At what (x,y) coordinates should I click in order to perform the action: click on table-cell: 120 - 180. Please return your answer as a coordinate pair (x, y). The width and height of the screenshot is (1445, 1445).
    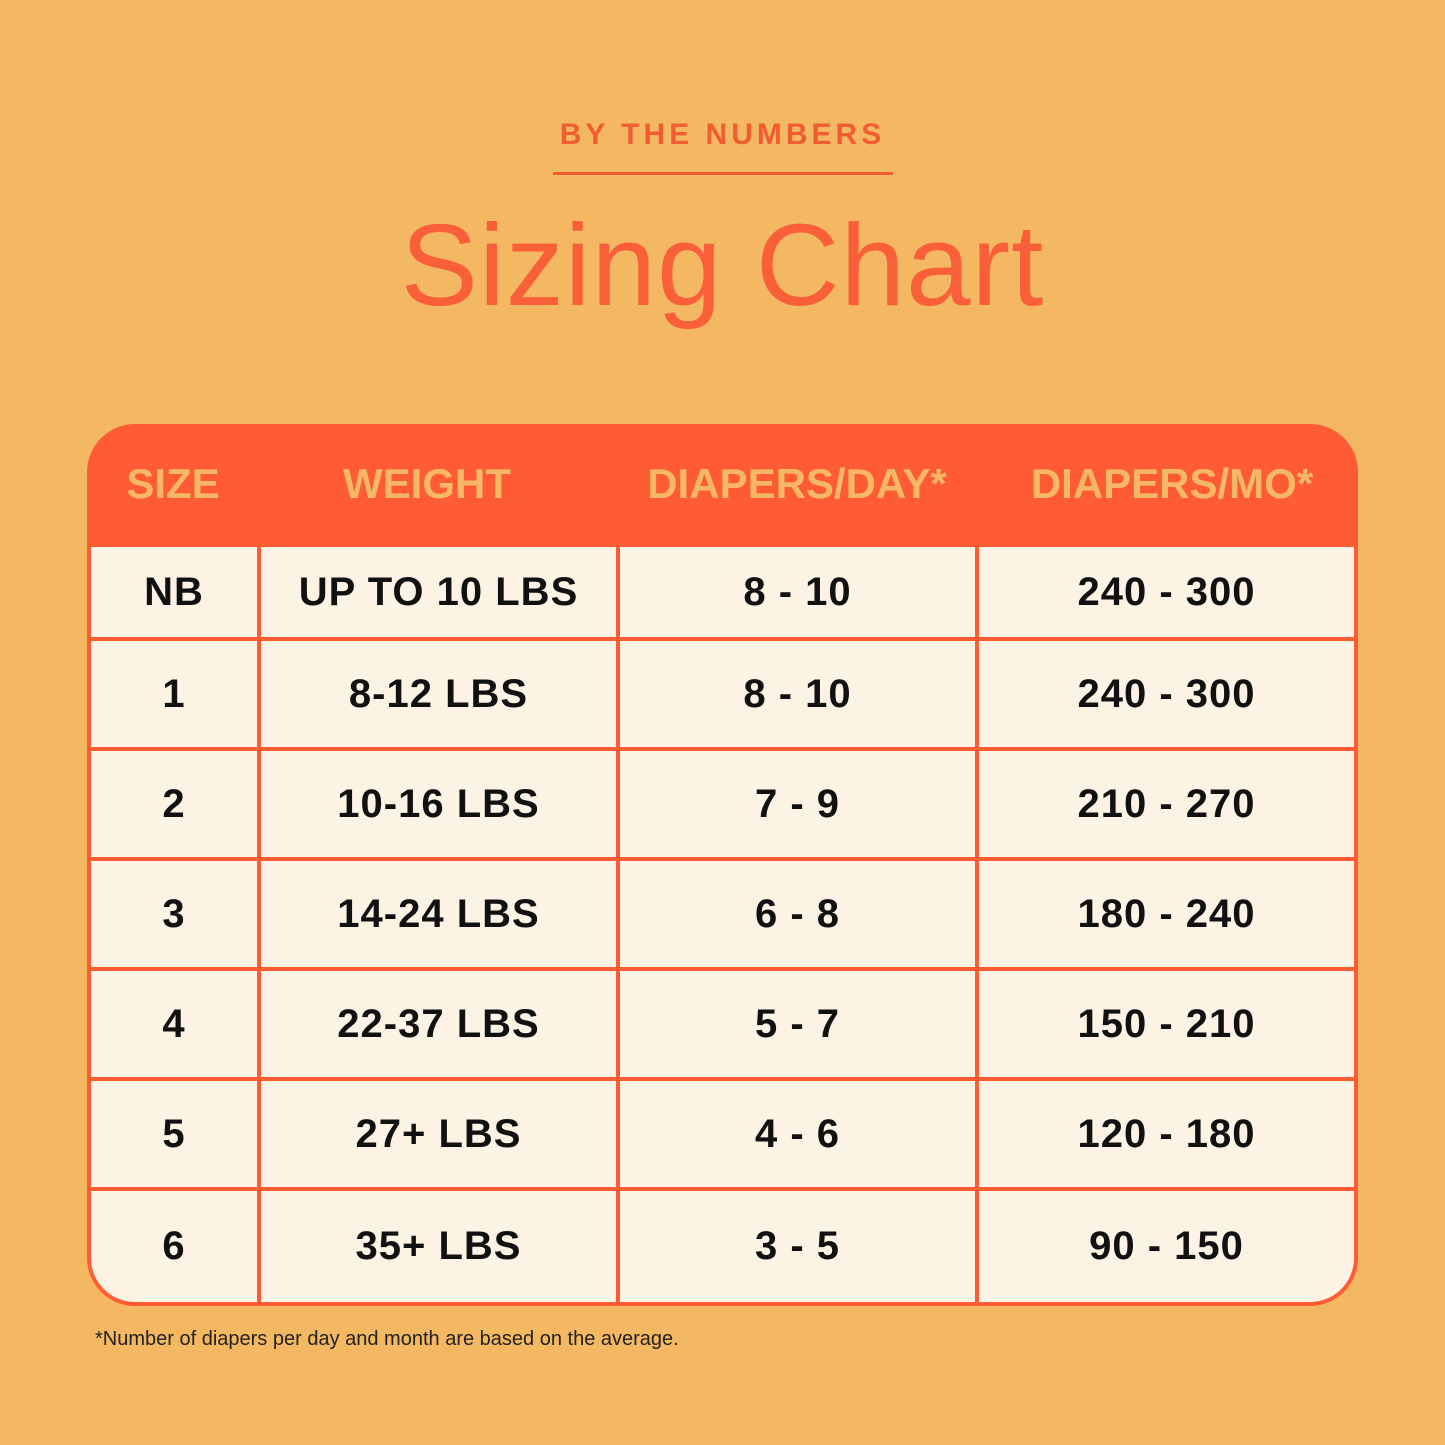
    Looking at the image, I should click on (1166, 1134).